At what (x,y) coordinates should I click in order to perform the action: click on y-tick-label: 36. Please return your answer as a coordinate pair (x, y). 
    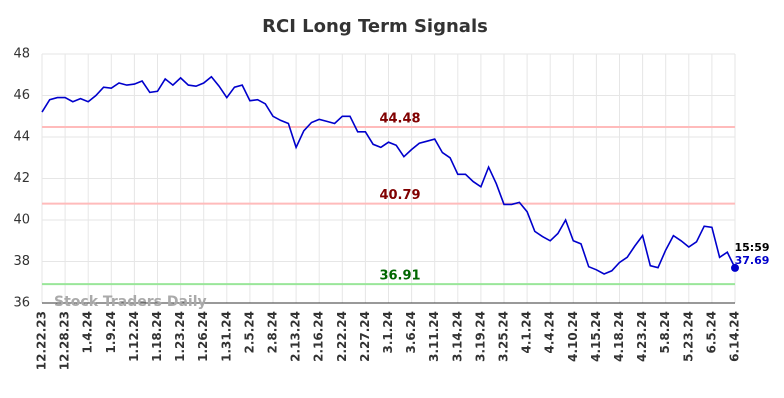
    Looking at the image, I should click on (21, 303).